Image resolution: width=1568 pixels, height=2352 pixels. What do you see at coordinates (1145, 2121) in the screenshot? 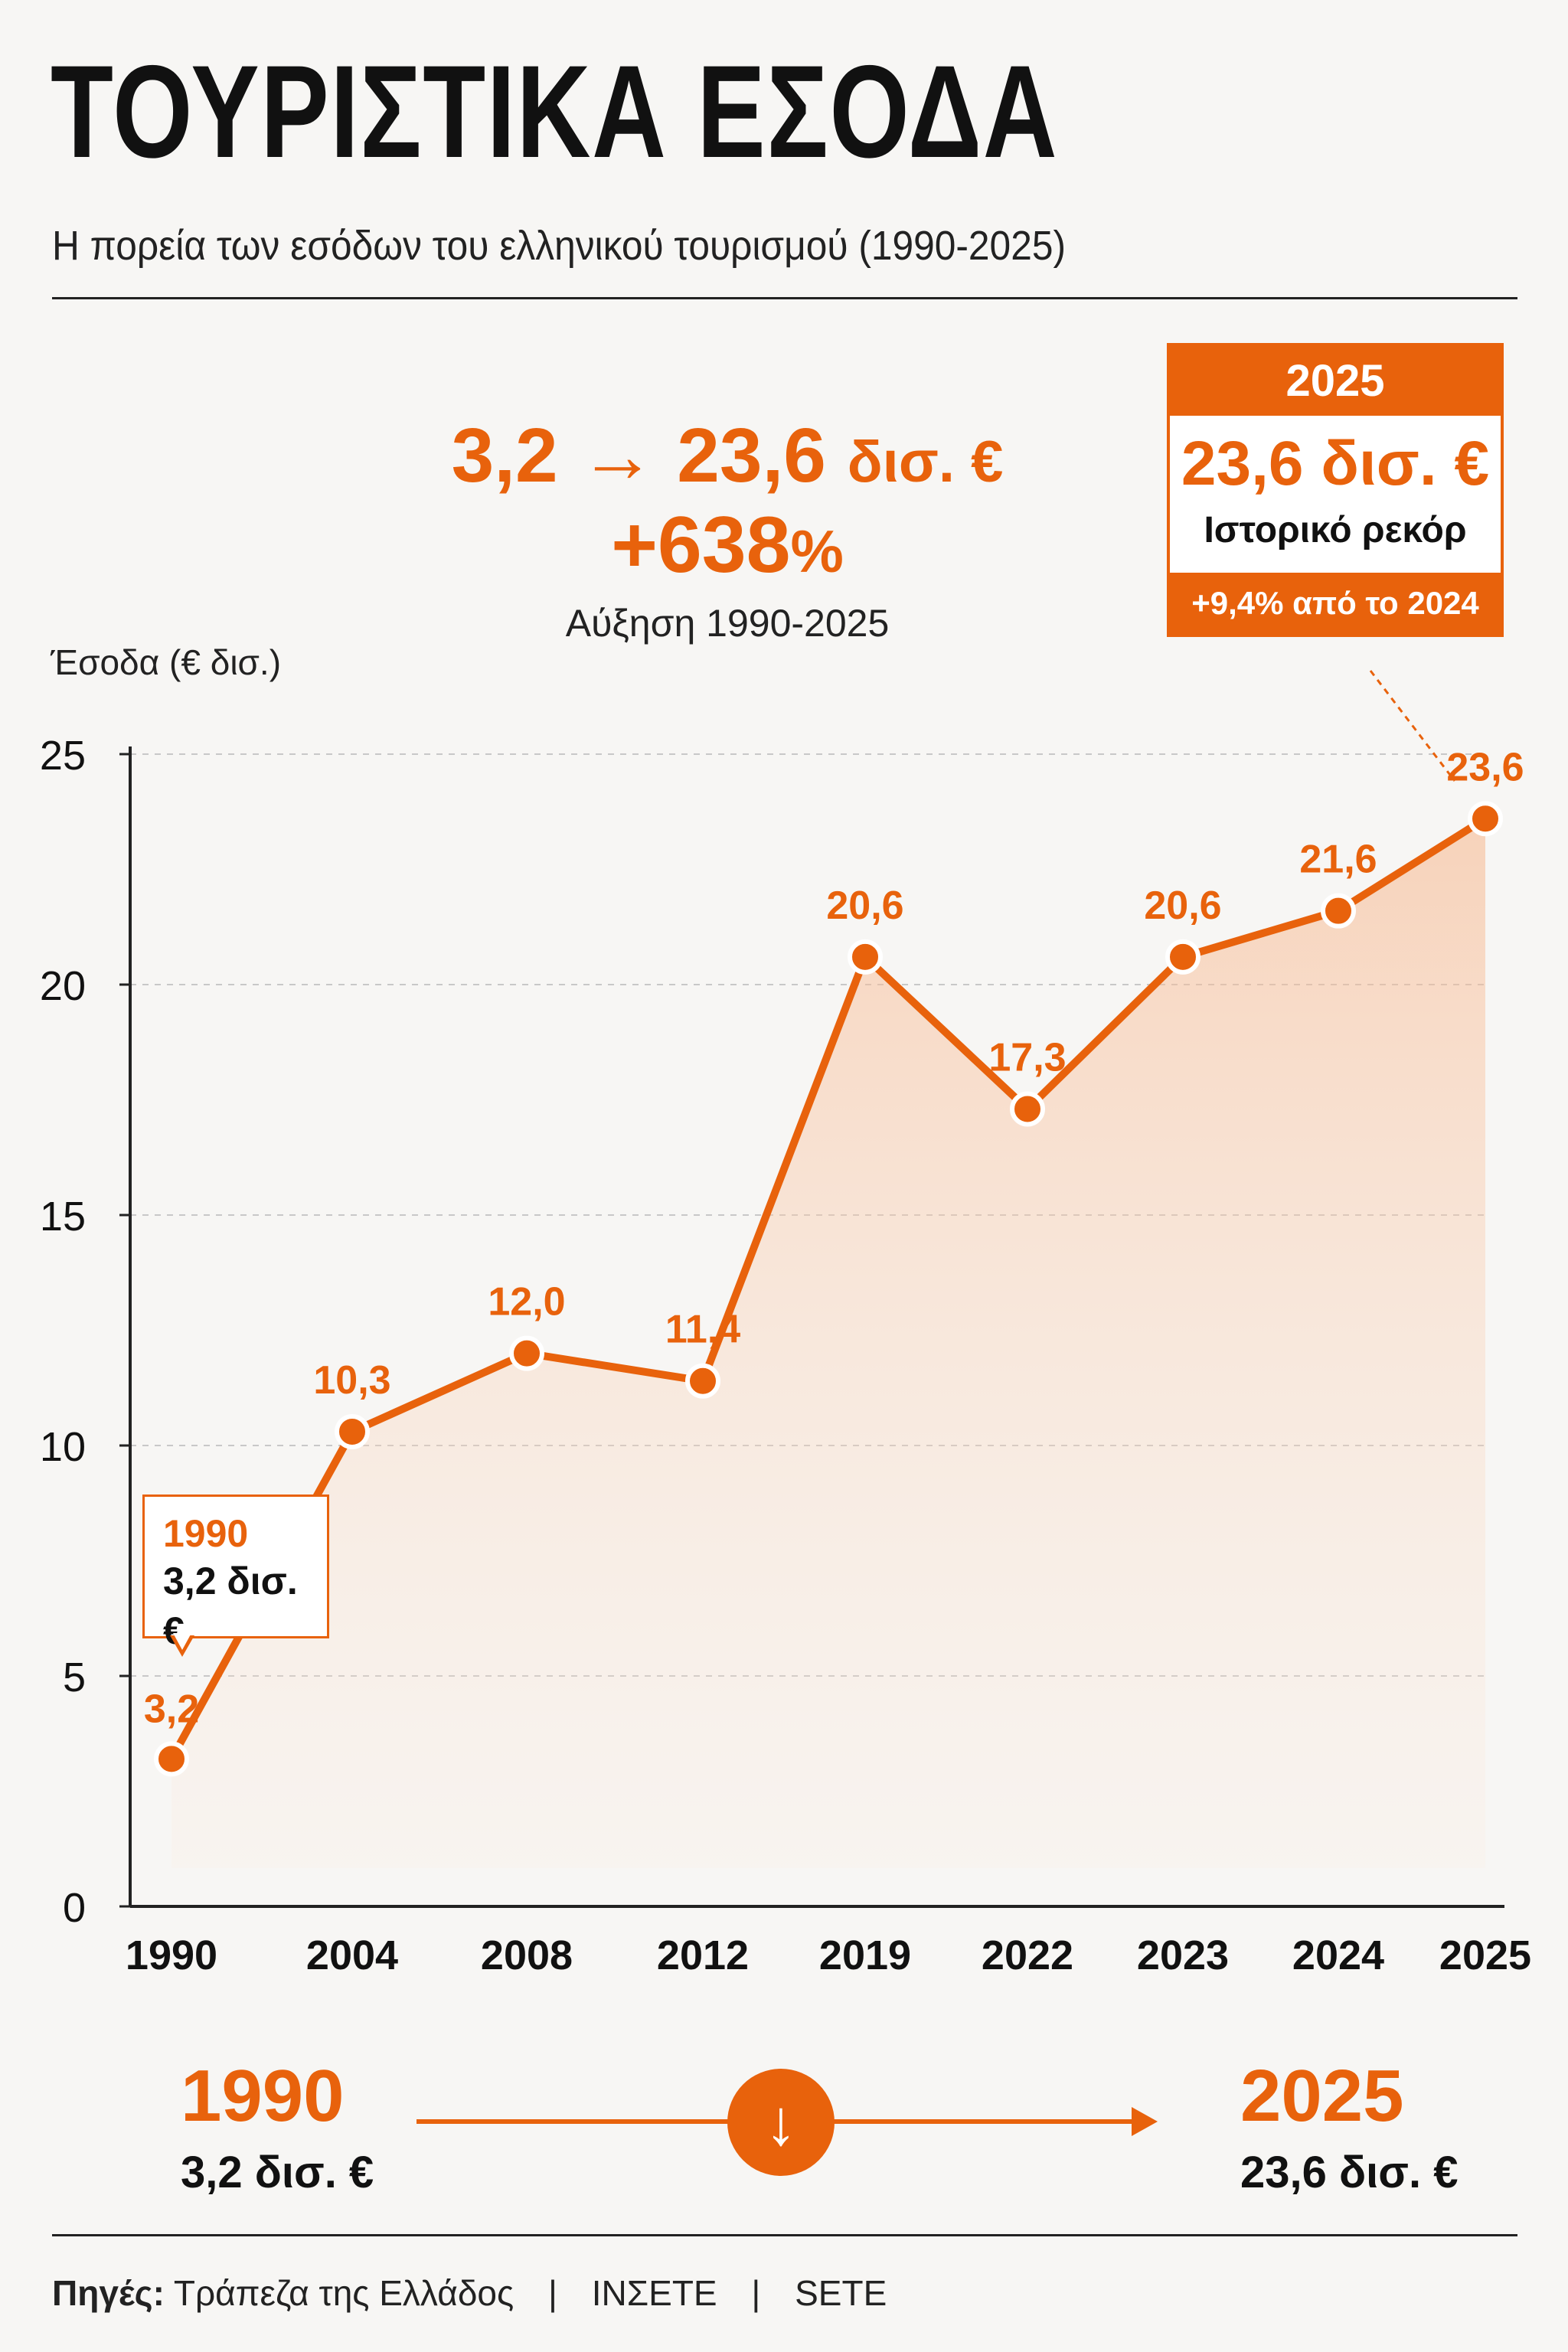
I see `arrow-right-icon` at bounding box center [1145, 2121].